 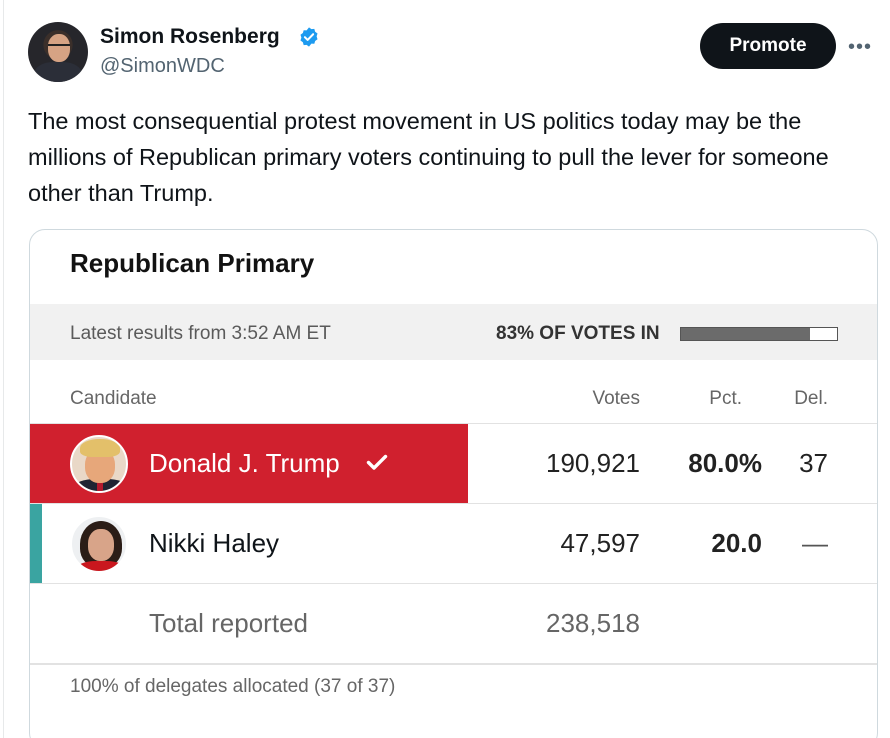 I want to click on candidate-row-haley: Nikki Haley 47,597 20.0 —, so click(x=453, y=543).